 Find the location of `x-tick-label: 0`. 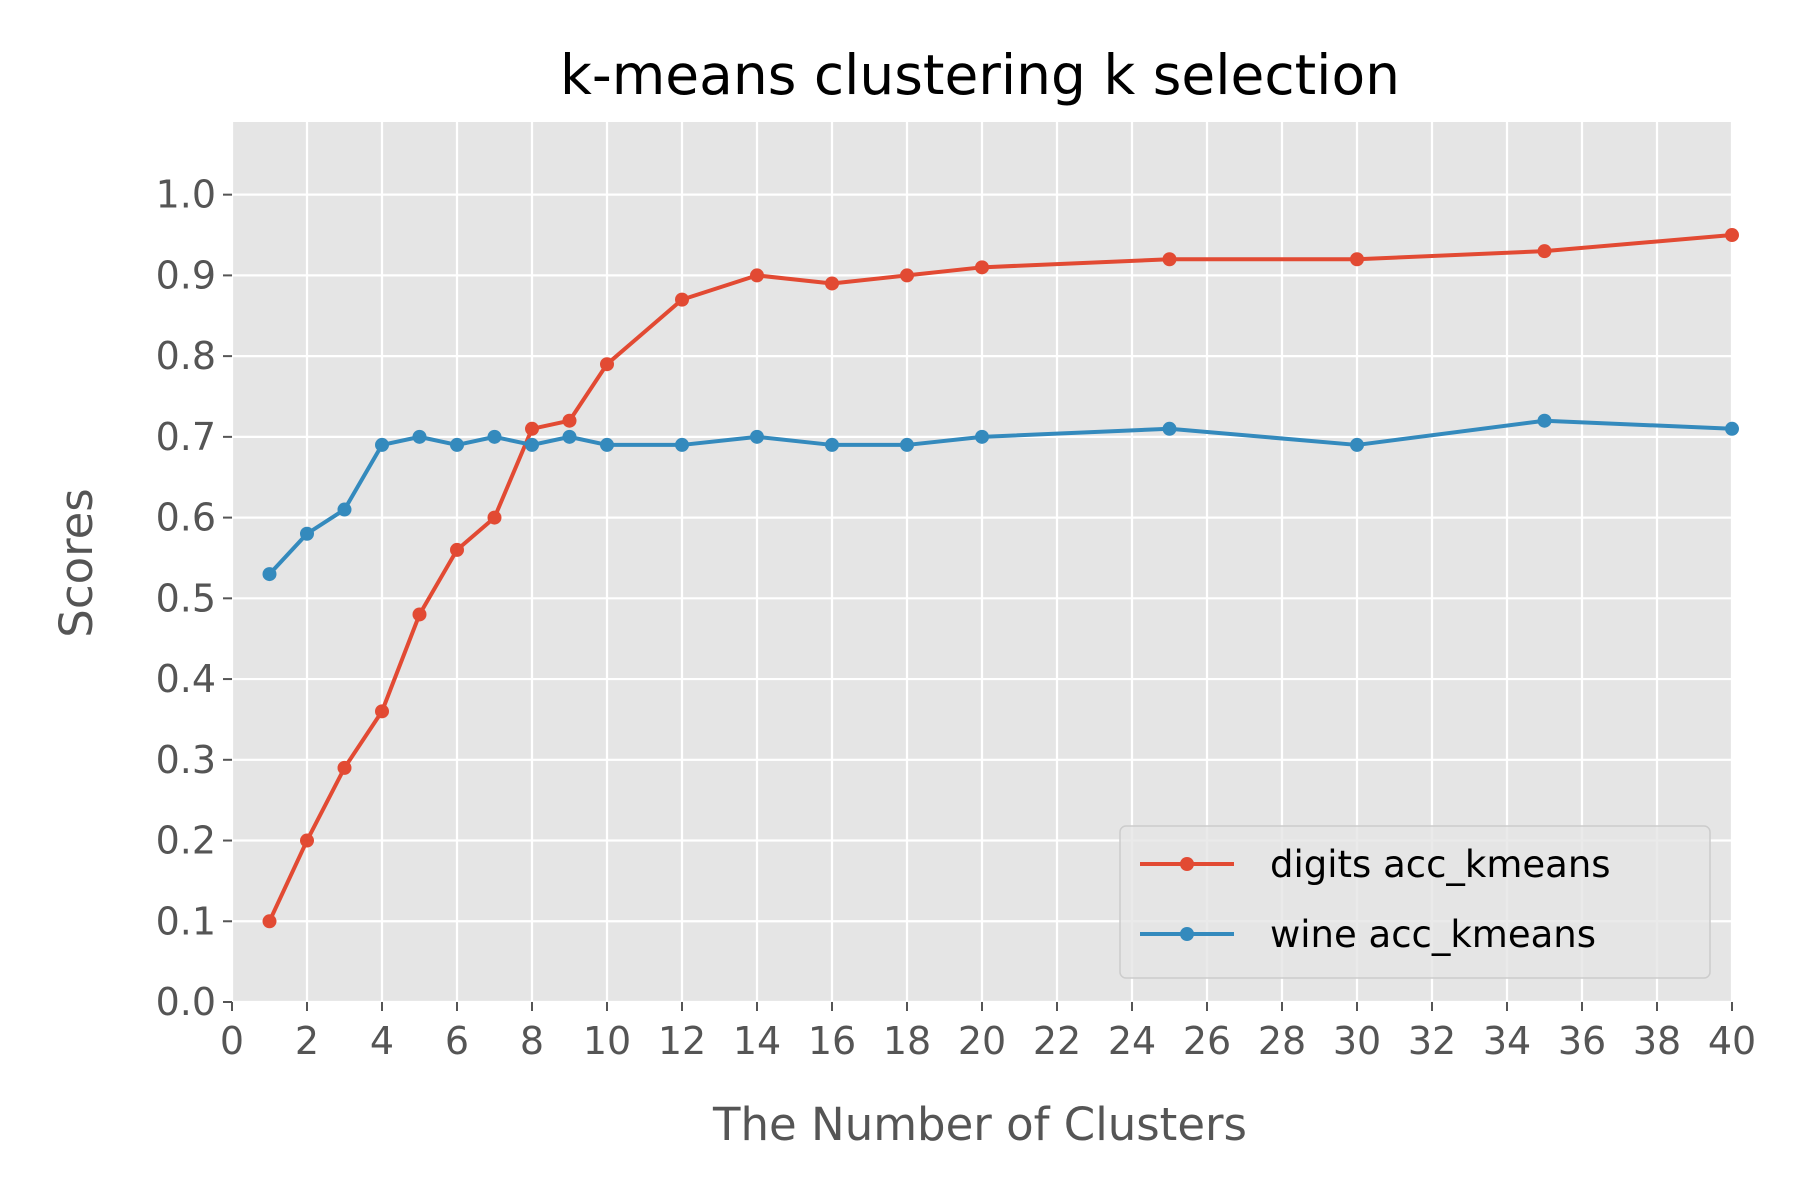

x-tick-label: 0 is located at coordinates (232, 1041).